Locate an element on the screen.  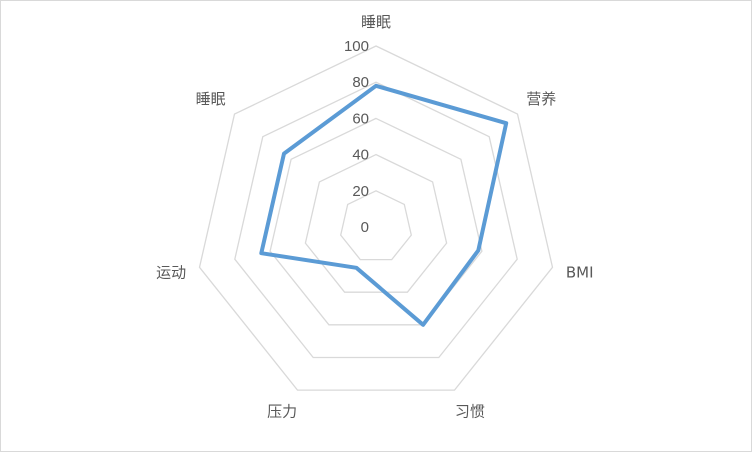
tick-label-2: 40 is located at coordinates (360, 155).